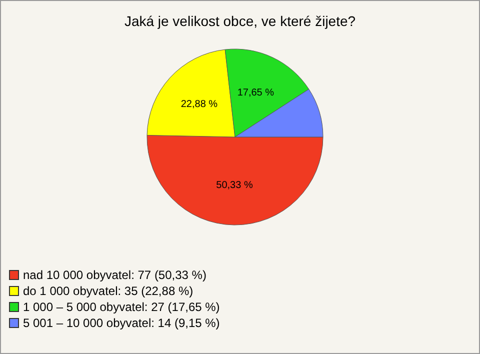 This screenshot has width=480, height=354. Describe the element at coordinates (199, 104) in the screenshot. I see `data-label: 22,88 %` at that location.